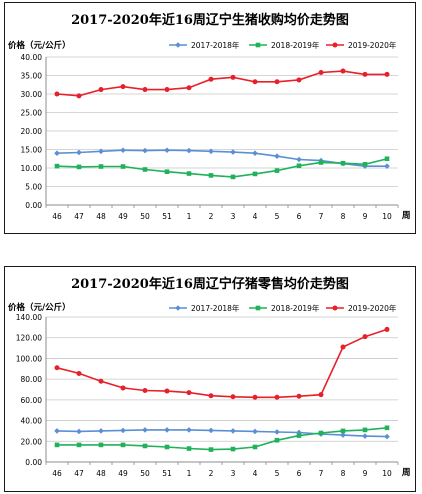  What do you see at coordinates (33, 462) in the screenshot?
I see `y-tick-label: 0.00` at bounding box center [33, 462].